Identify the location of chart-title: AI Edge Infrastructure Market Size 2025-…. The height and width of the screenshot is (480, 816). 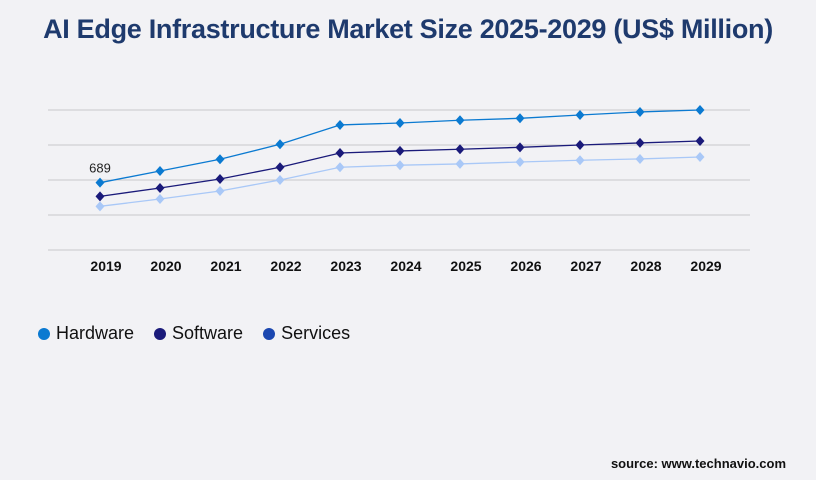
(408, 29).